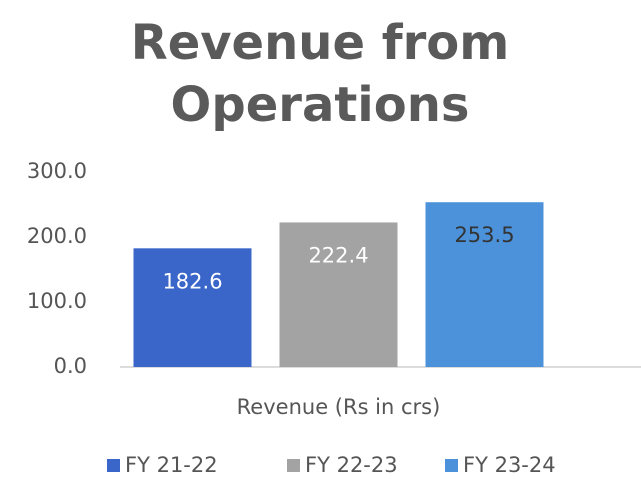 Image resolution: width=641 pixels, height=479 pixels. I want to click on y-tick-label: 300.0, so click(57, 171).